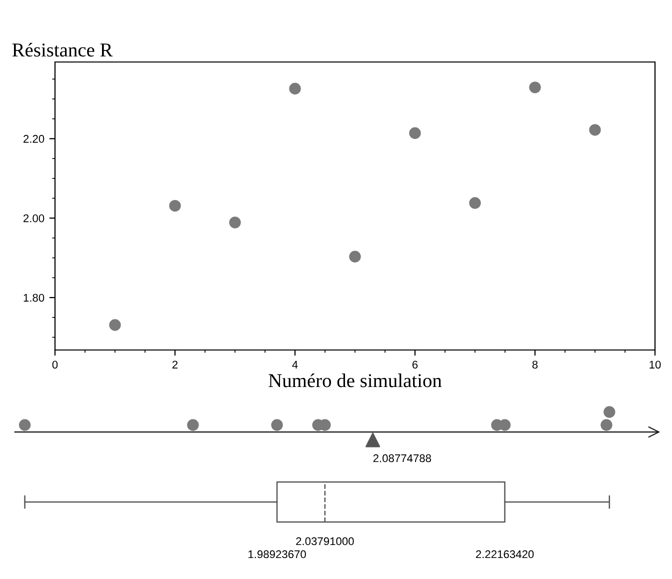  I want to click on text: 1.98923670, so click(277, 554).